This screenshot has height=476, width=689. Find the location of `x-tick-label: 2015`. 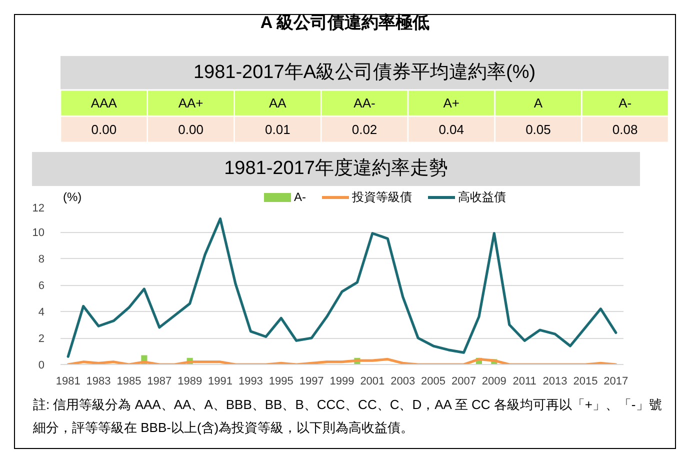

x-tick-label: 2015 is located at coordinates (585, 382).